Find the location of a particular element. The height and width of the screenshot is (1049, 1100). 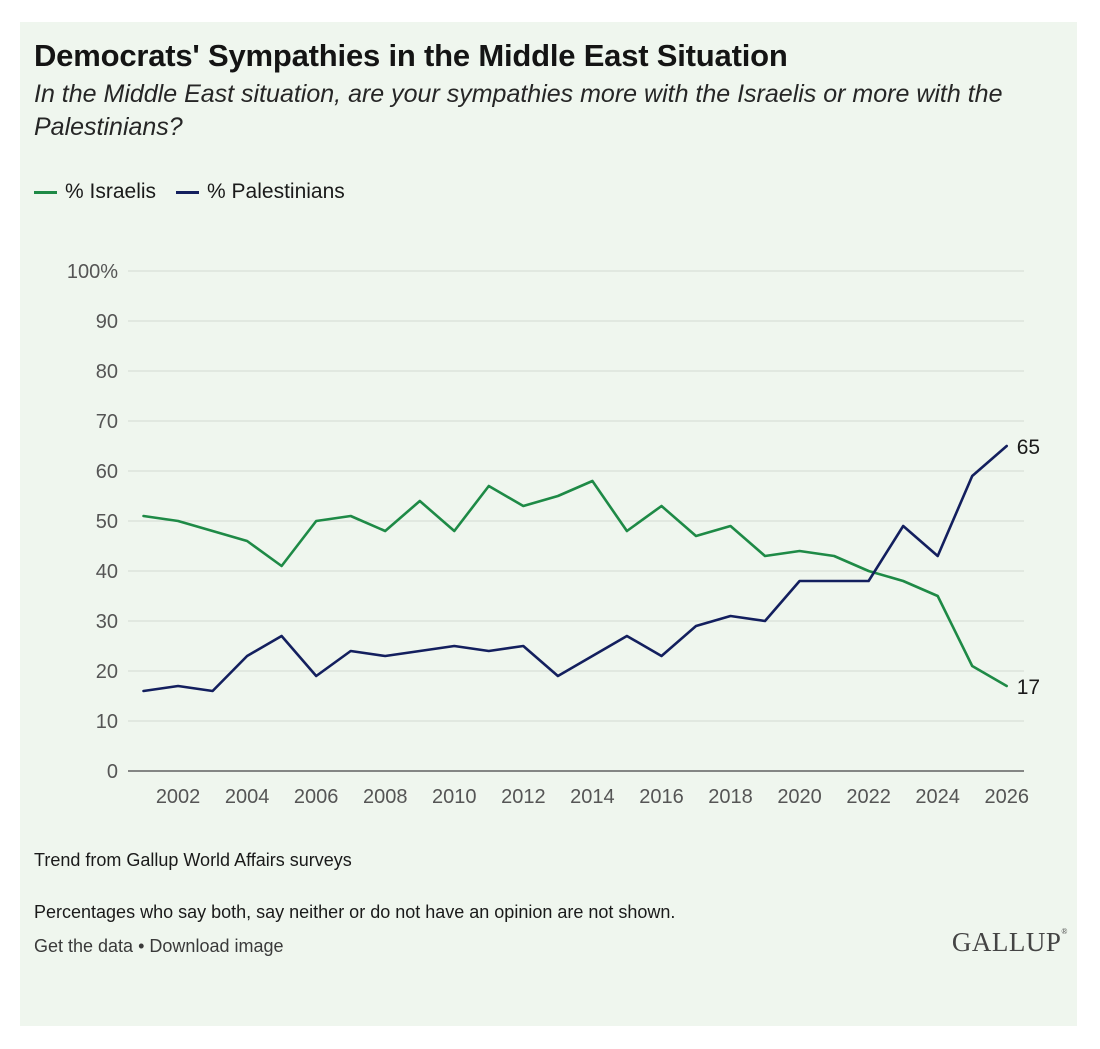

y-tick-label: 10 is located at coordinates (107, 722).